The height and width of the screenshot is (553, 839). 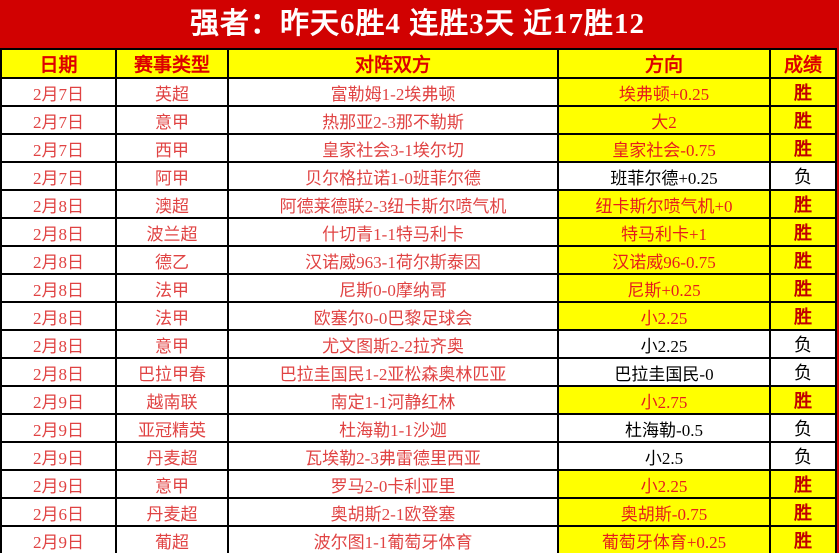 What do you see at coordinates (664, 428) in the screenshot?
I see `direction-cell: 杜海勒-0.5` at bounding box center [664, 428].